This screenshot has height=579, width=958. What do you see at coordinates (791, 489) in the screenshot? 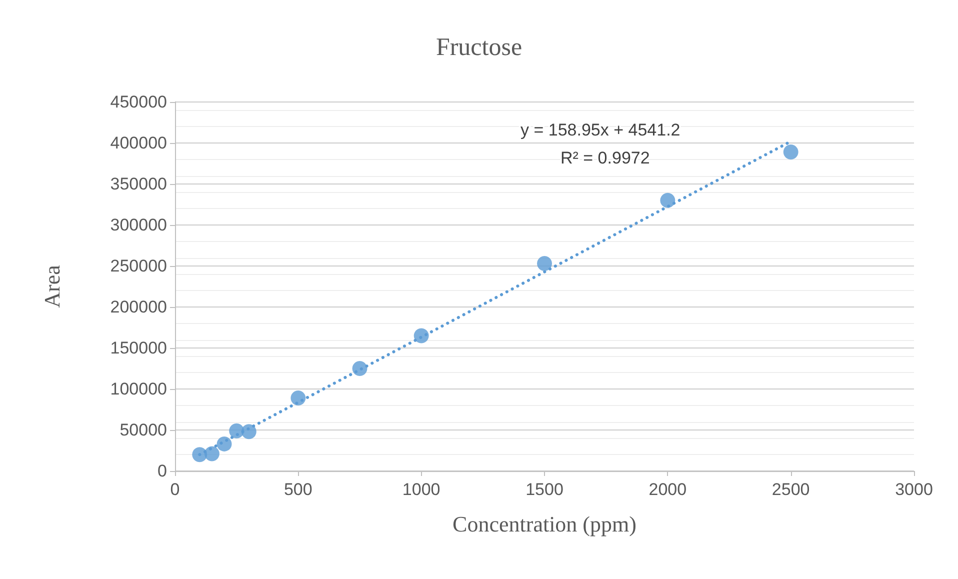
I see `x-tick-label: 2500` at bounding box center [791, 489].